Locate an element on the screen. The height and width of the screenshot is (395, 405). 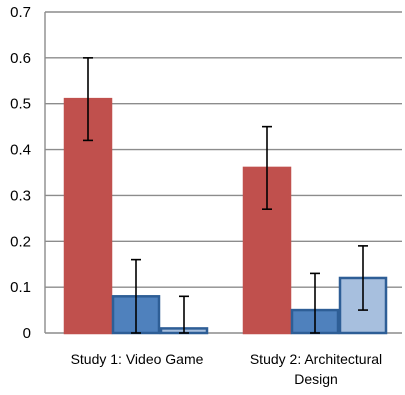
y-tick-label: 0.6 is located at coordinates (20, 58).